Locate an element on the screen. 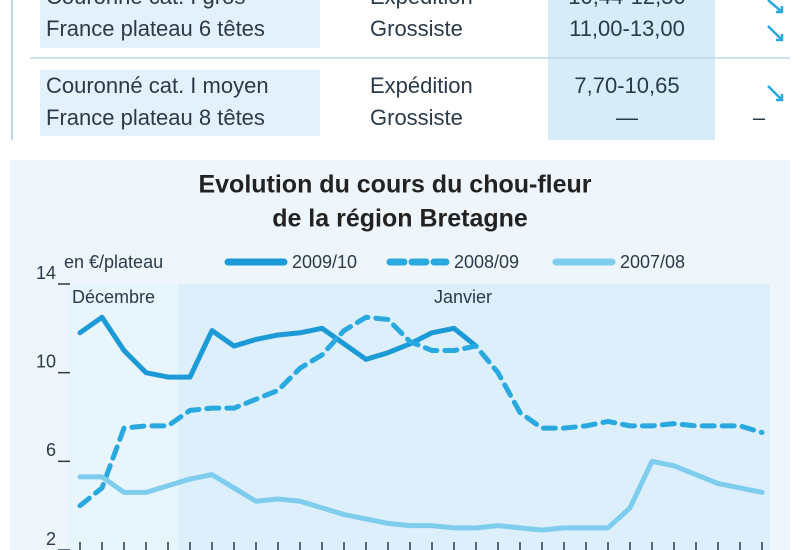 The image size is (800, 550). series-line is located at coordinates (421, 495).